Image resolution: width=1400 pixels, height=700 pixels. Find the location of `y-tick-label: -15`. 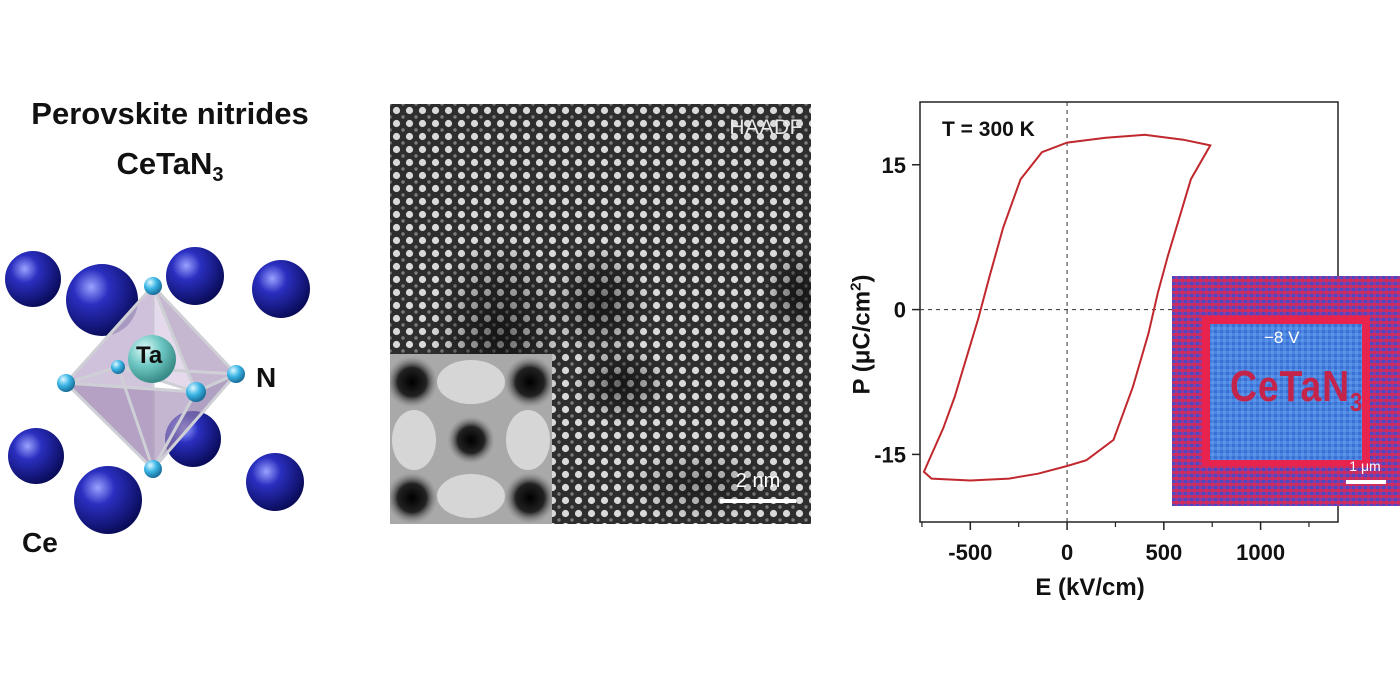

y-tick-label: -15 is located at coordinates (890, 454).